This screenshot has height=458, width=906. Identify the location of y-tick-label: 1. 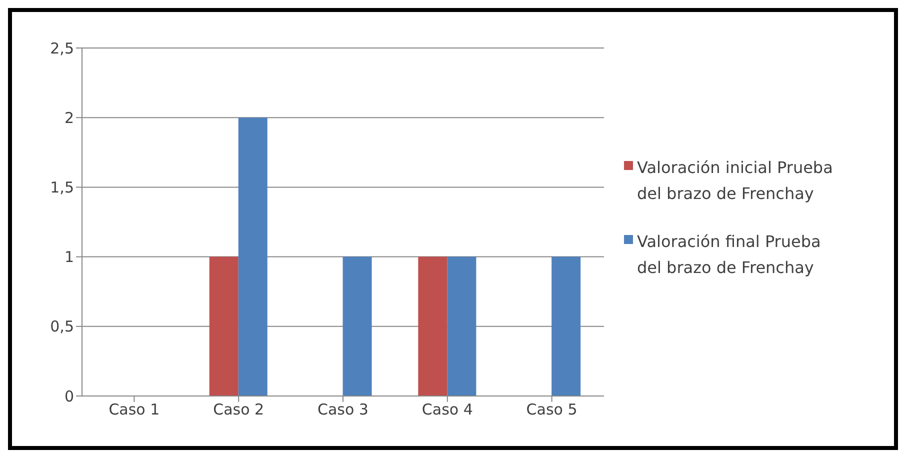
(69, 257).